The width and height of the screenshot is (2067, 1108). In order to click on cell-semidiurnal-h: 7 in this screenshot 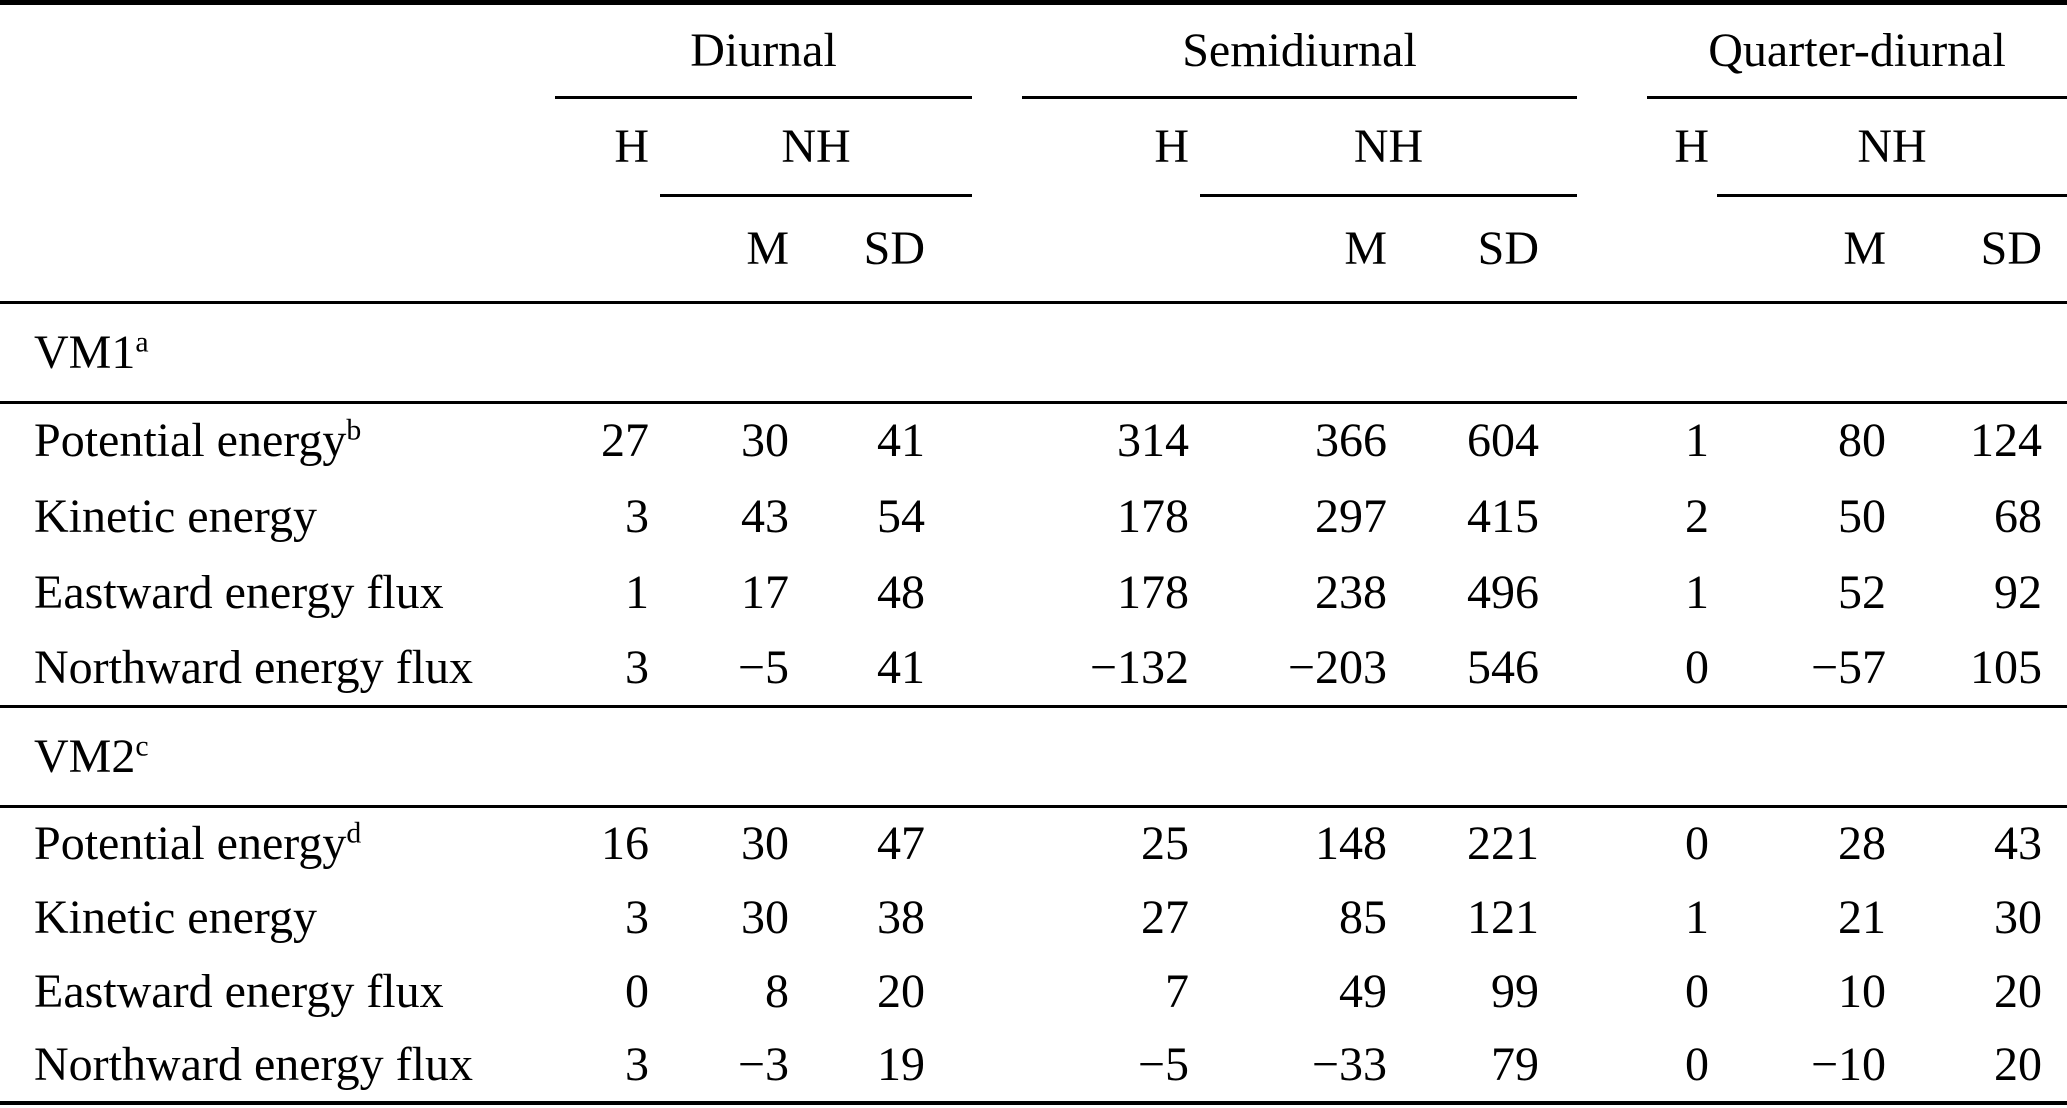, I will do `click(1177, 991)`.